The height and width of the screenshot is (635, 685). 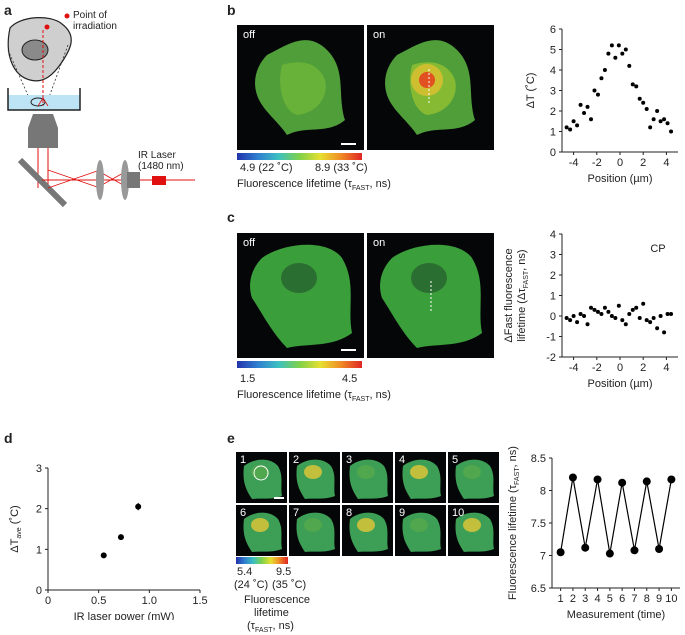 What do you see at coordinates (16, 528) in the screenshot?
I see `y-axis-label: ΔTave (˚C)` at bounding box center [16, 528].